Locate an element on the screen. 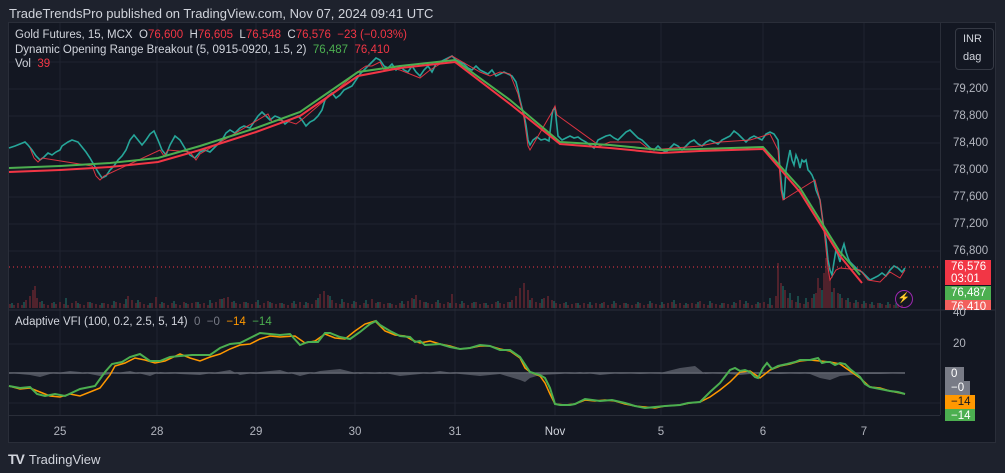 The image size is (1005, 473). brand-name: TradingView is located at coordinates (64, 459).